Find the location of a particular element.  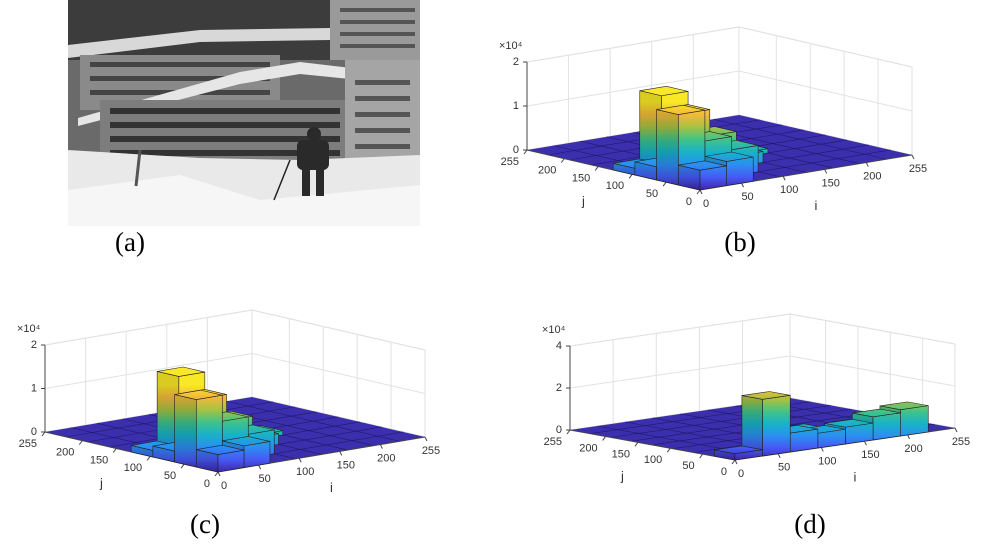

y-tick-label: 100 is located at coordinates (653, 460).